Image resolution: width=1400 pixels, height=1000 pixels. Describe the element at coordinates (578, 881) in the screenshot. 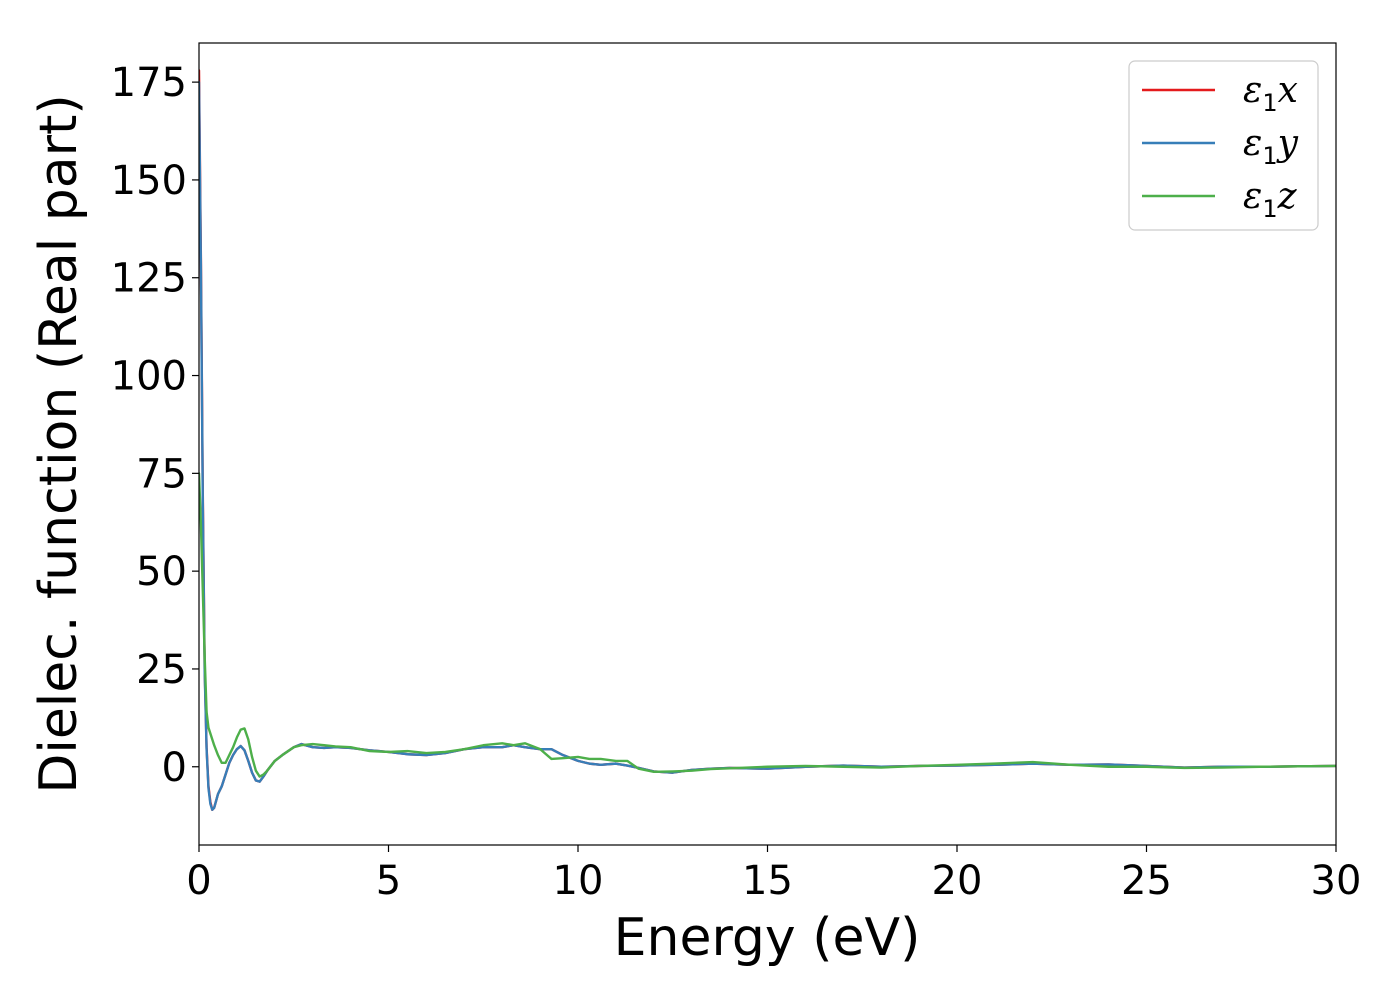

I see `x-tick-label: 10` at that location.